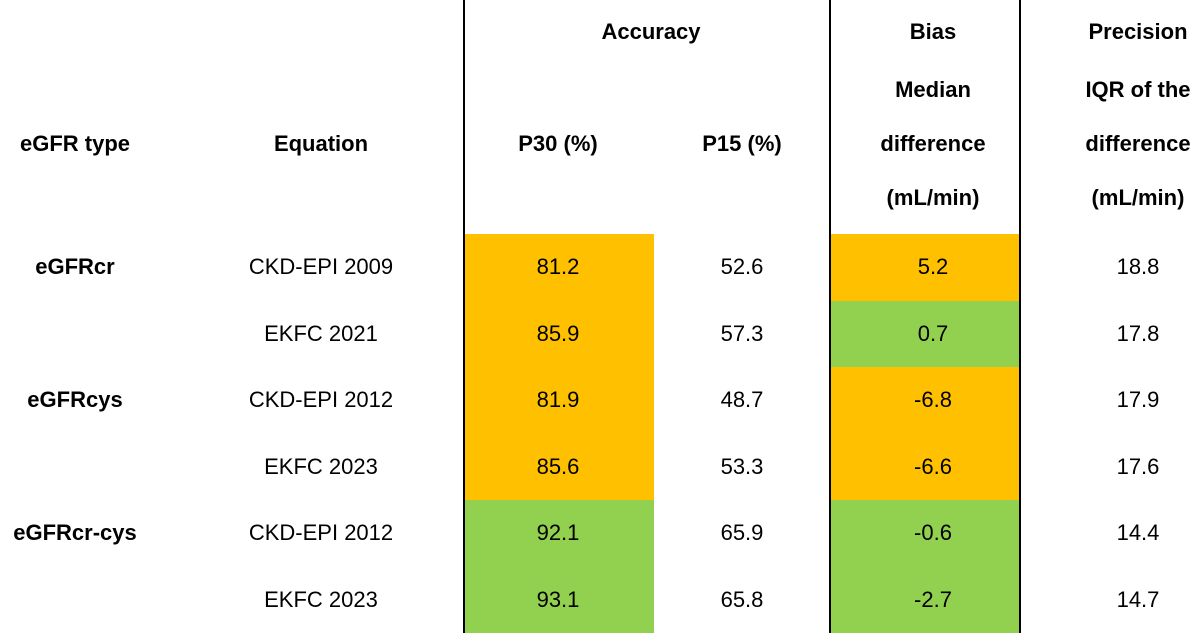 This screenshot has width=1200, height=633. I want to click on egfr-type: eGFRcr-cys, so click(75, 533).